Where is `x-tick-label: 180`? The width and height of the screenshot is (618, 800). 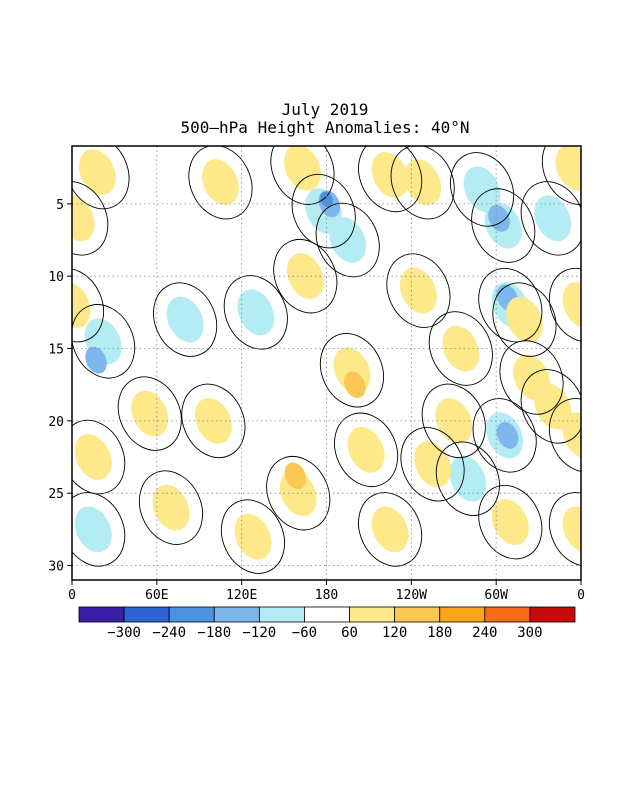
x-tick-label: 180 is located at coordinates (326, 595).